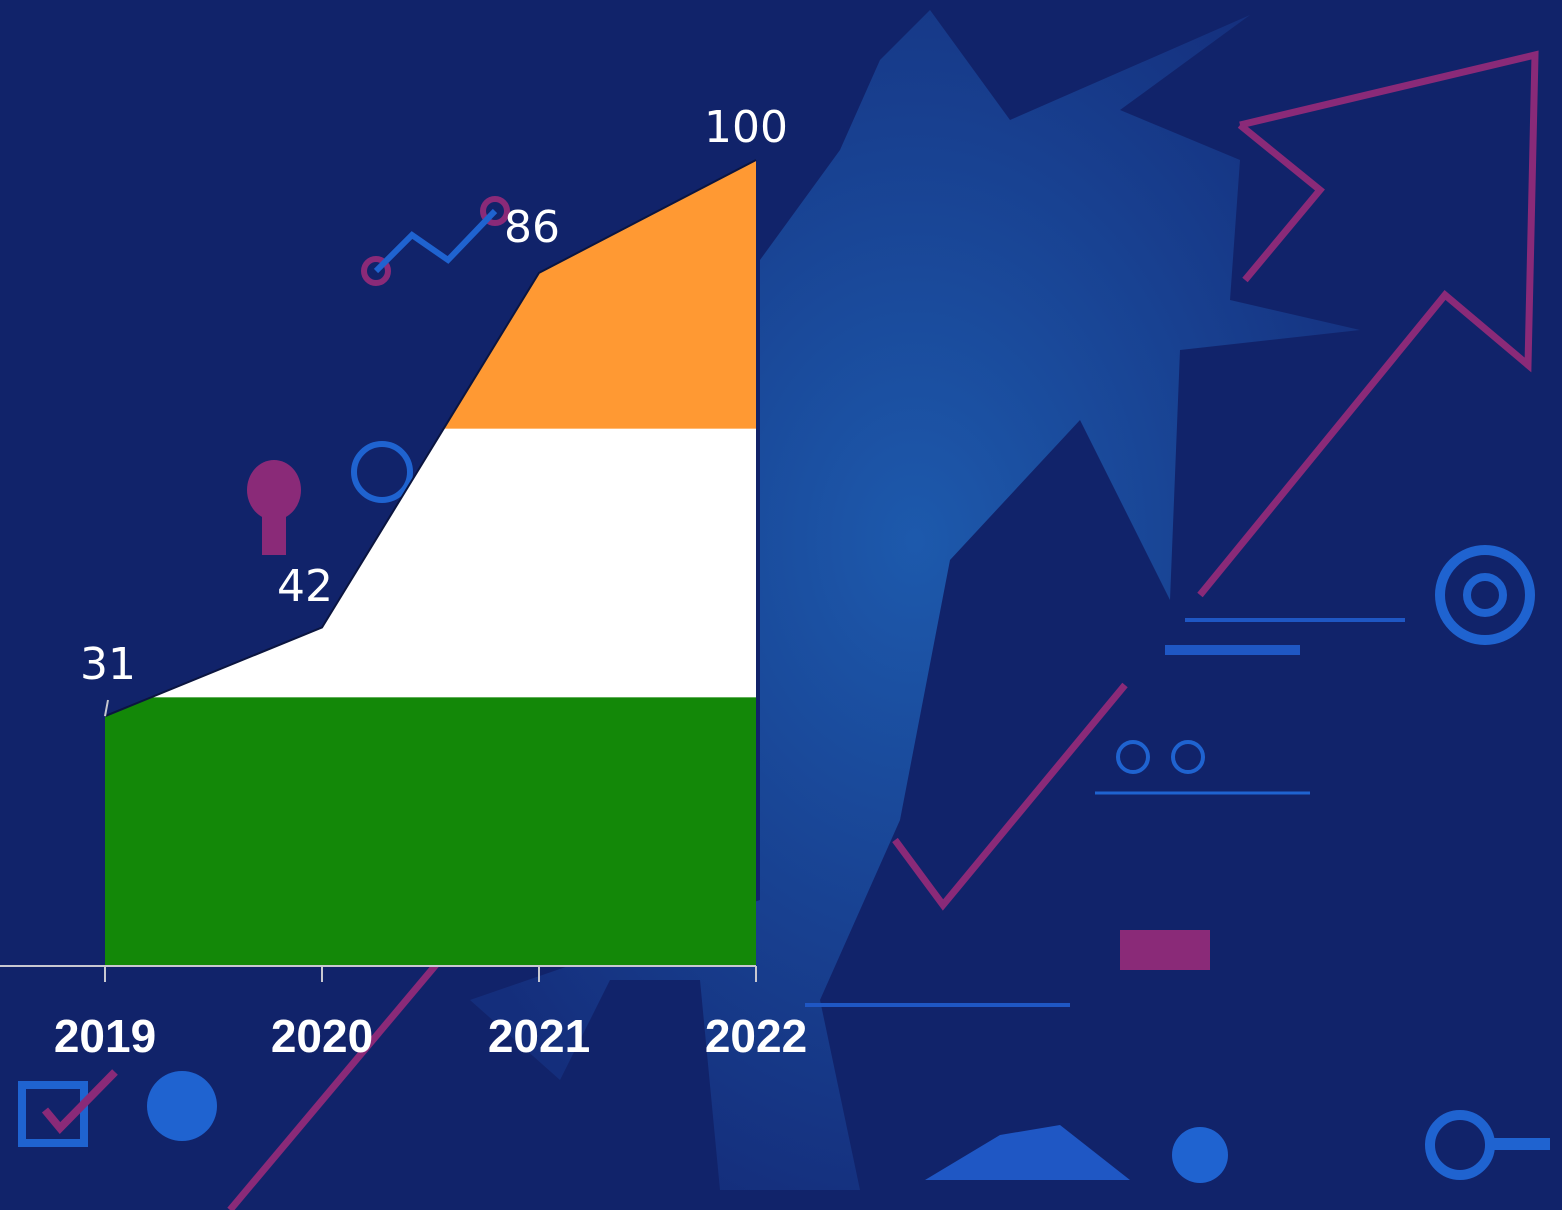 This screenshot has width=1562, height=1210. I want to click on data-label: 42, so click(305, 586).